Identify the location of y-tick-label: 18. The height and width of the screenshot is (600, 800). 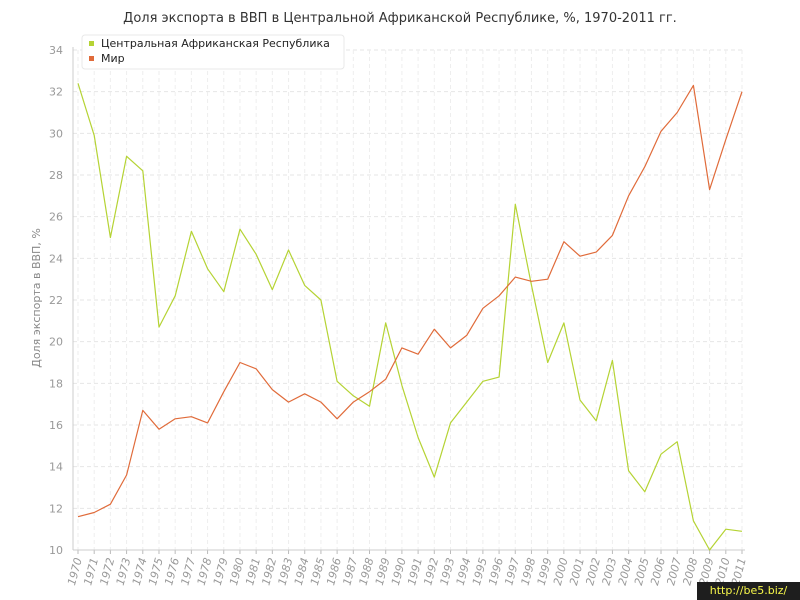
(56, 383).